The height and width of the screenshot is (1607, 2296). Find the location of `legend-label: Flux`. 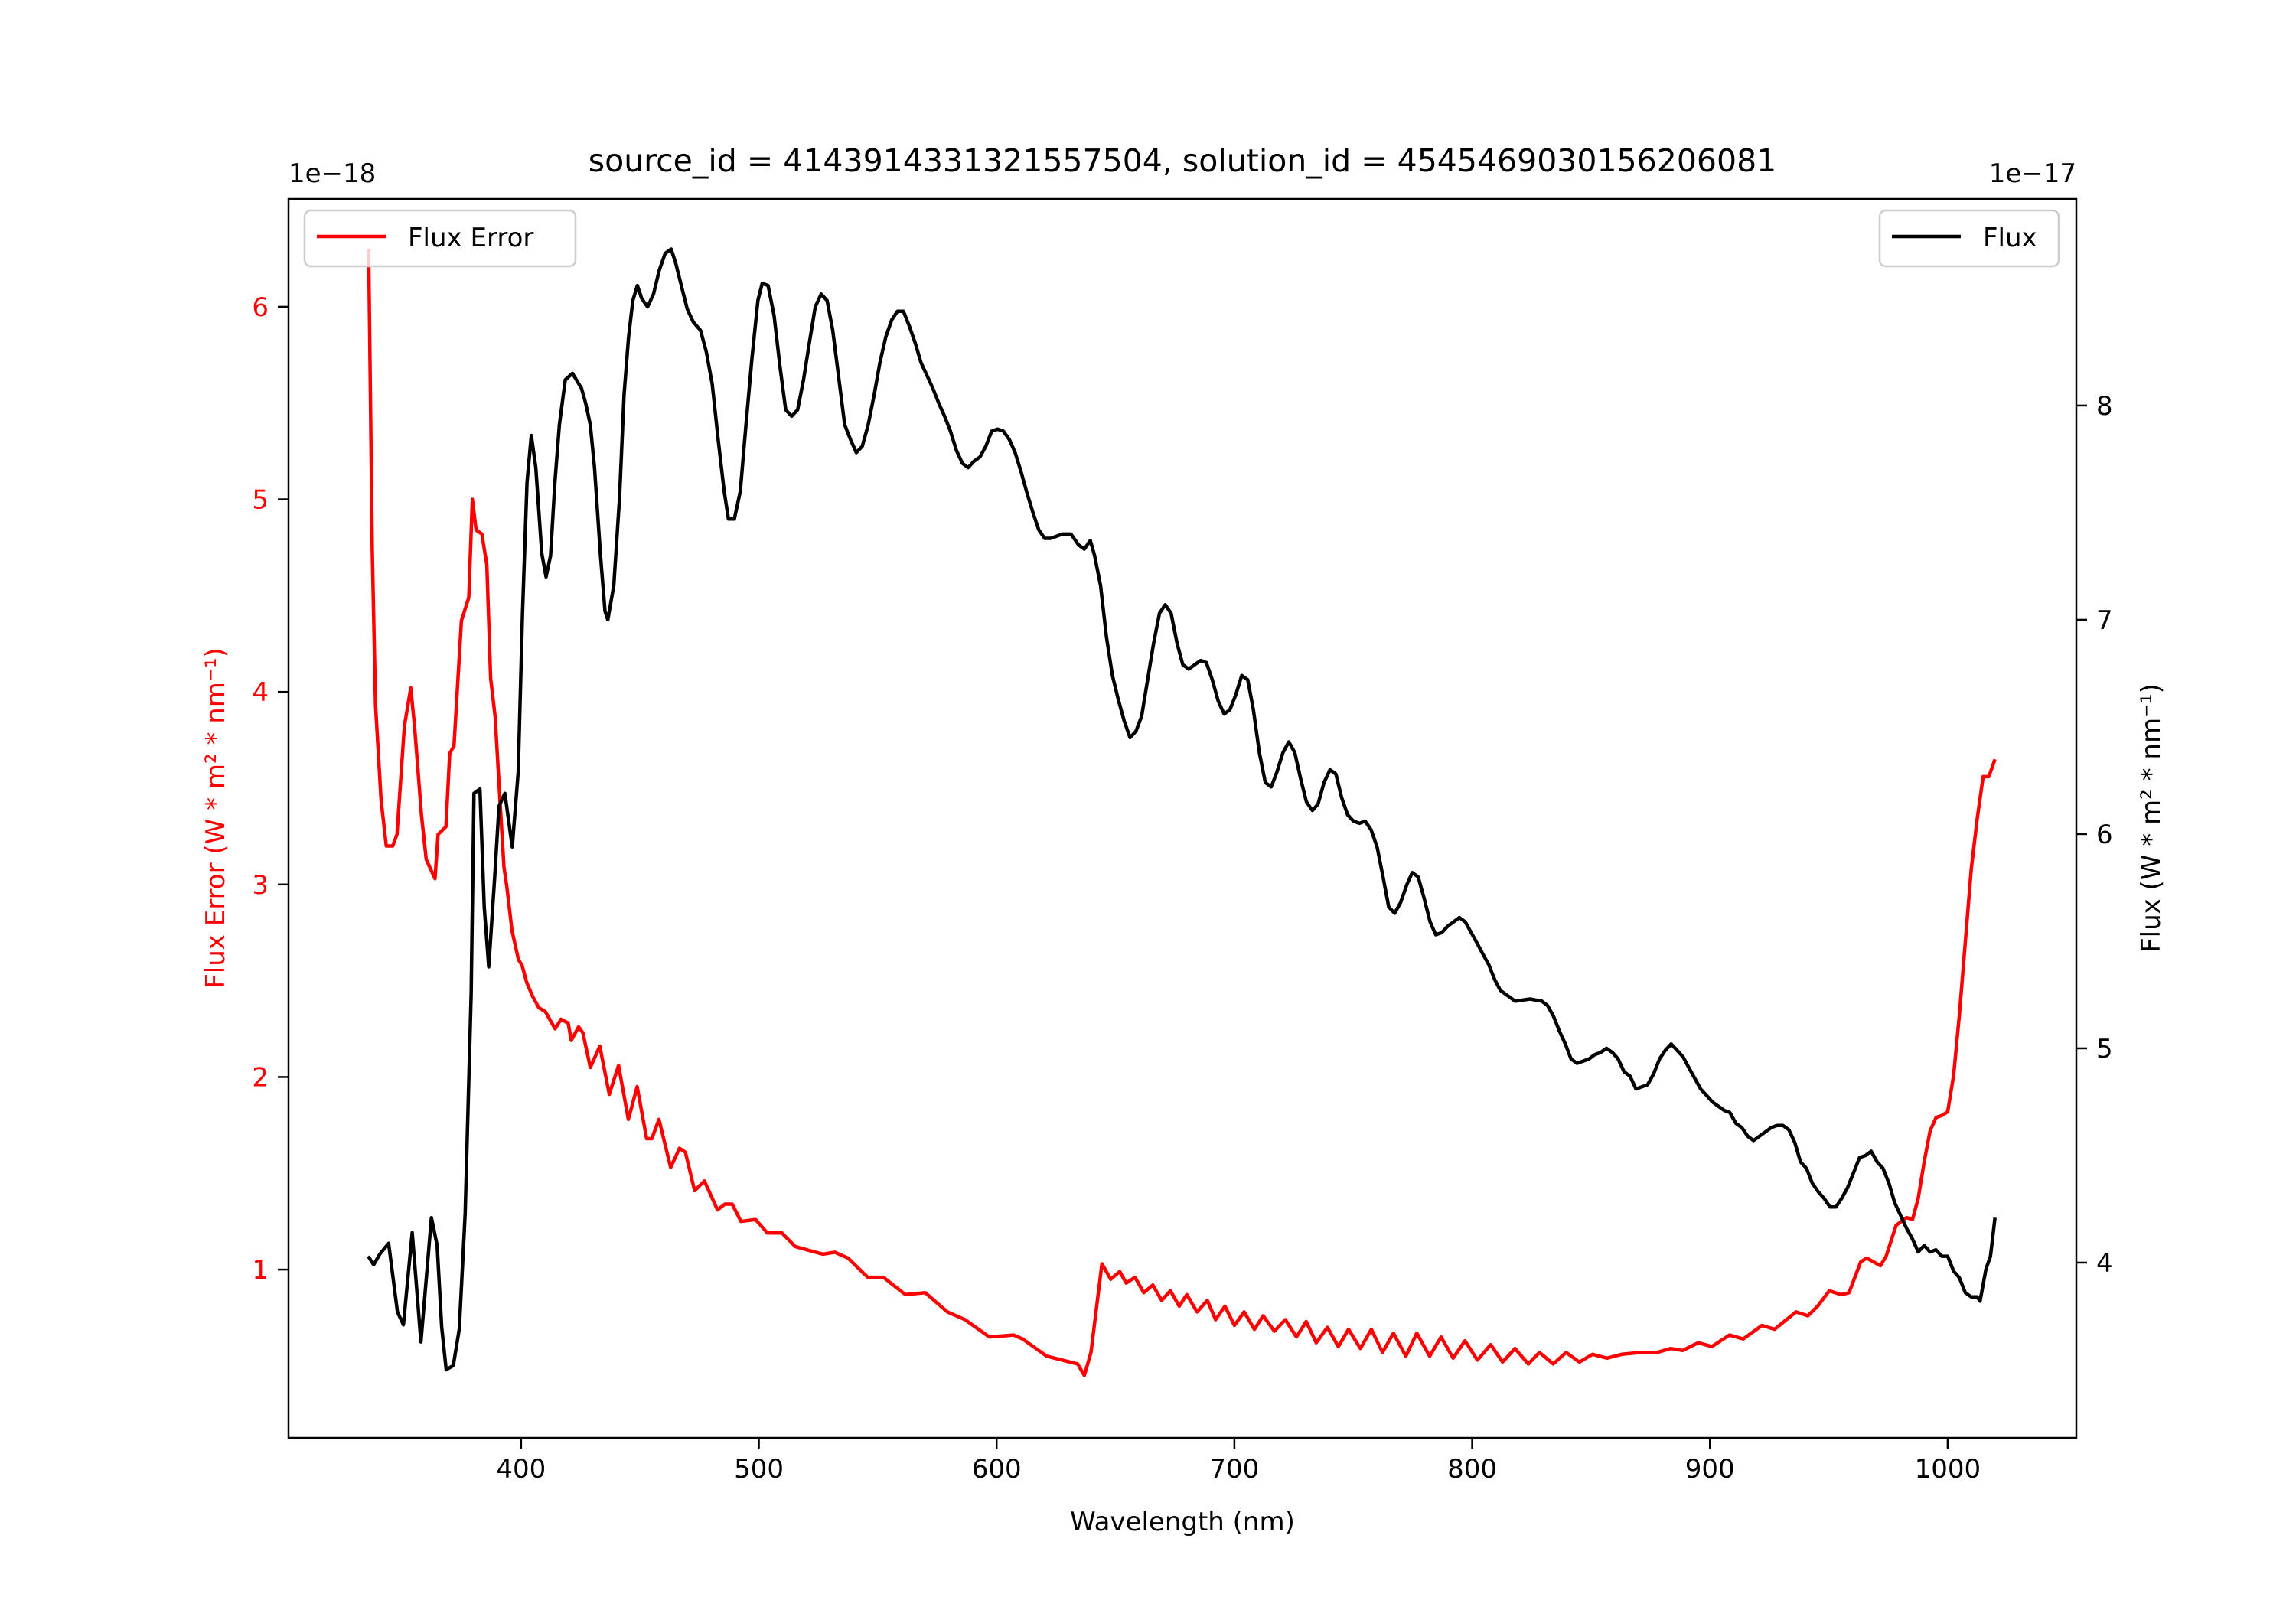

legend-label: Flux is located at coordinates (2010, 238).